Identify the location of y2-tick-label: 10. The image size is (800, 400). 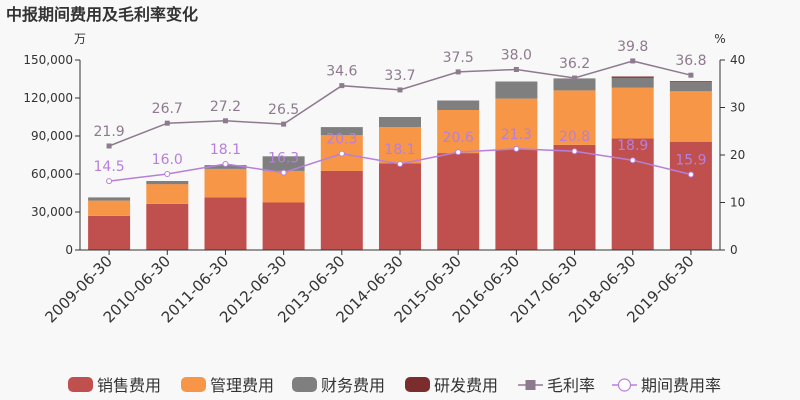
(737, 203).